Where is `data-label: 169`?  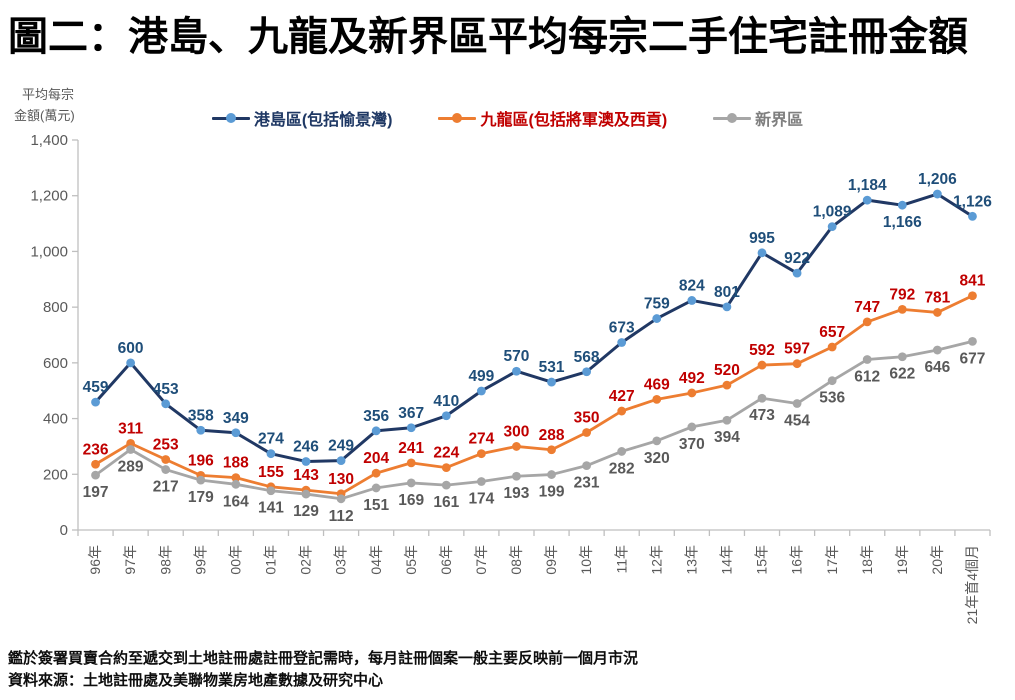 data-label: 169 is located at coordinates (411, 500).